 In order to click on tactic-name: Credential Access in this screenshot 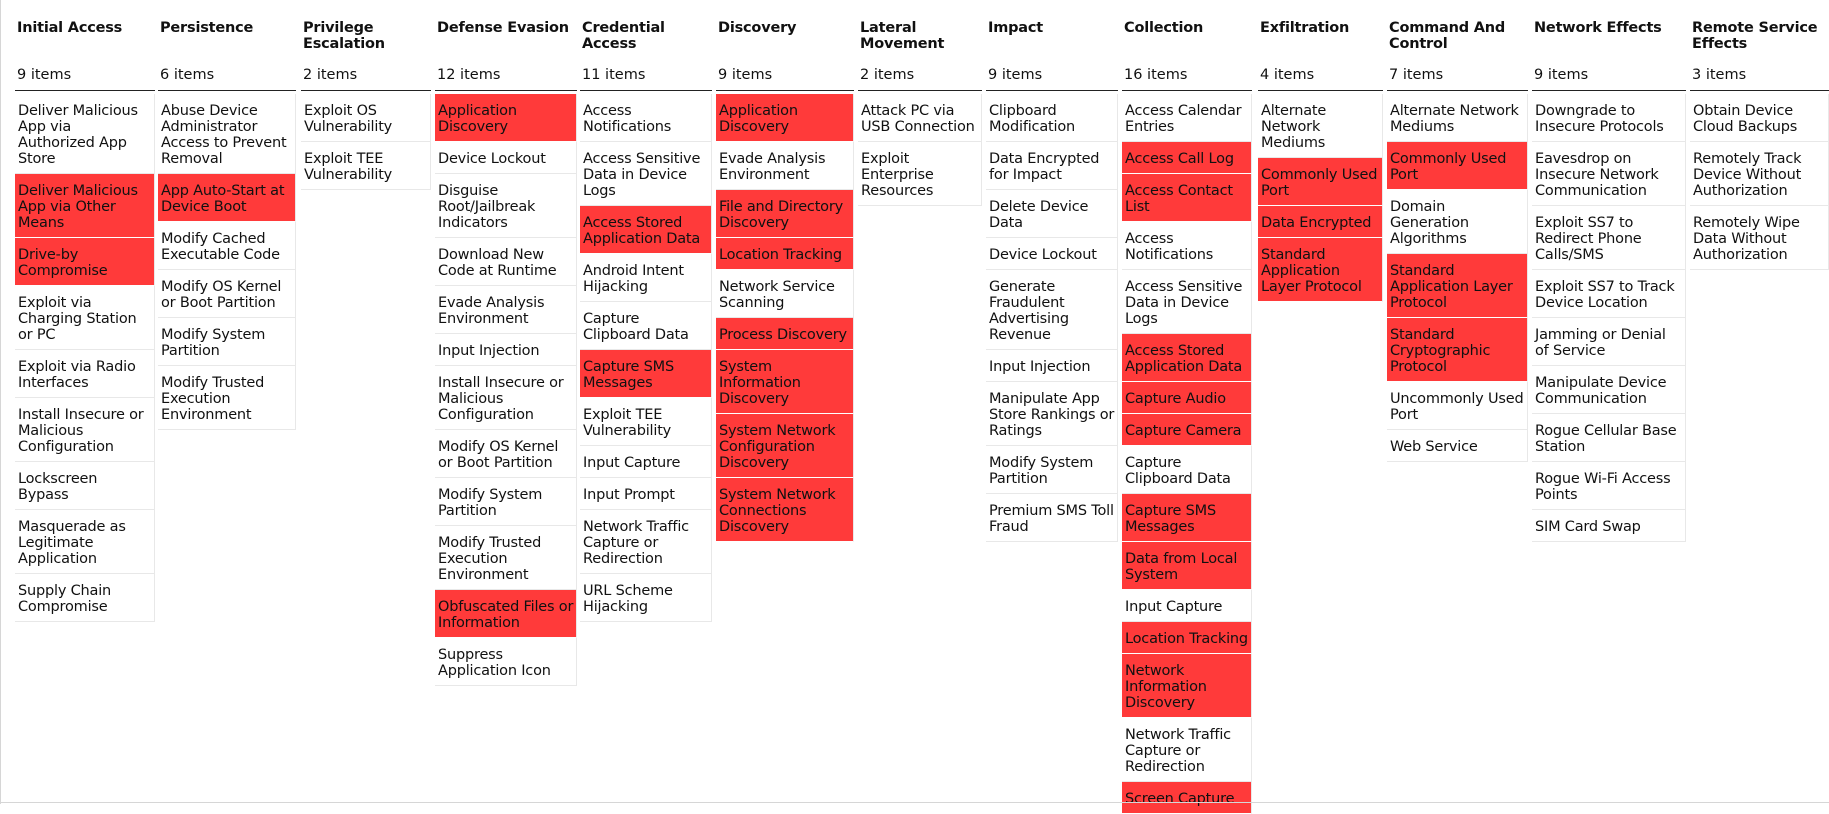, I will do `click(623, 36)`.